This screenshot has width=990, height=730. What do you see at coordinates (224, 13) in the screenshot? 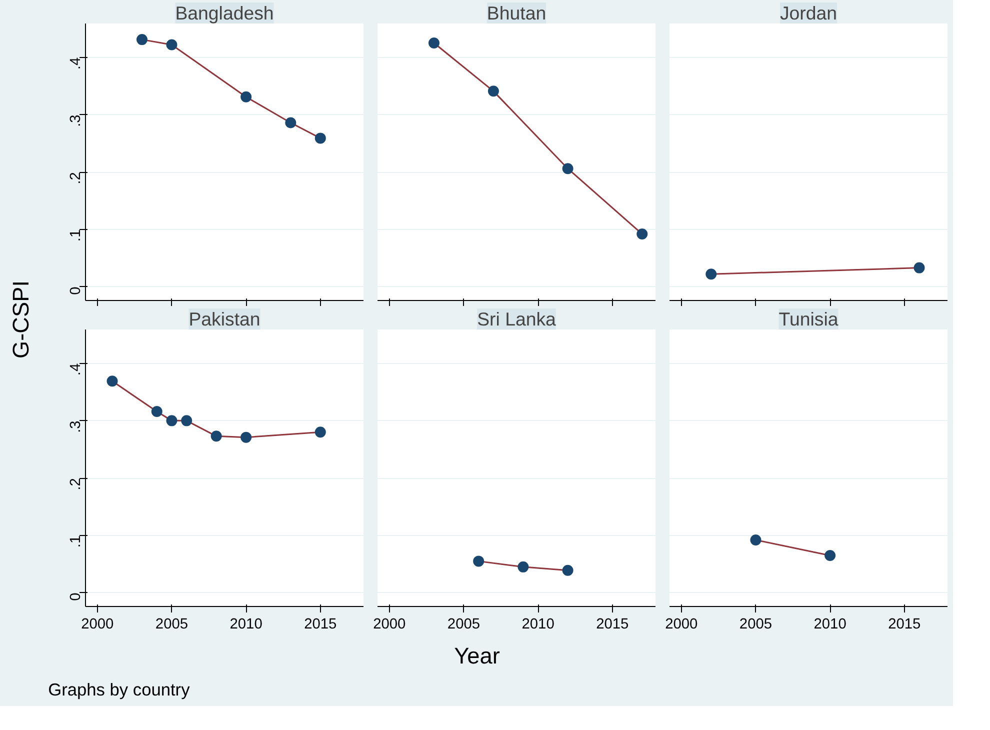
I see `chart-title: Bangladesh` at bounding box center [224, 13].